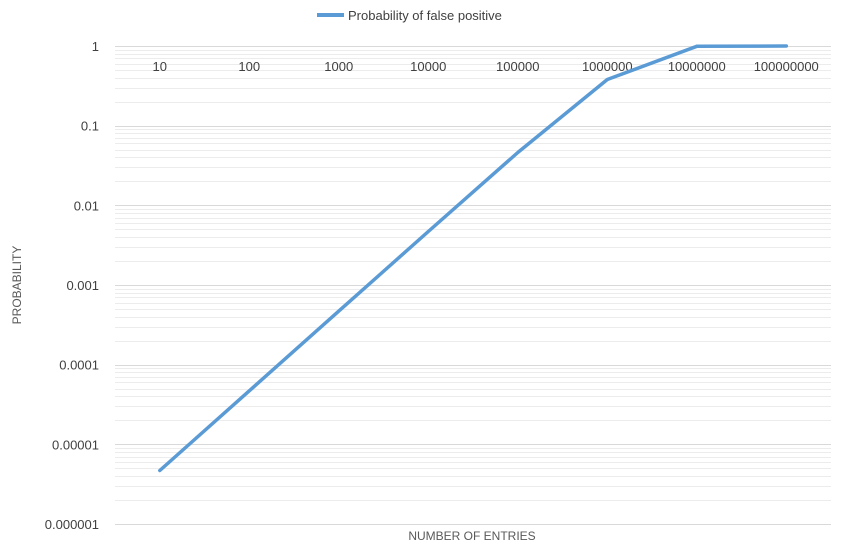 Image resolution: width=846 pixels, height=550 pixels. I want to click on y-tick-label: 0.0001, so click(79, 365).